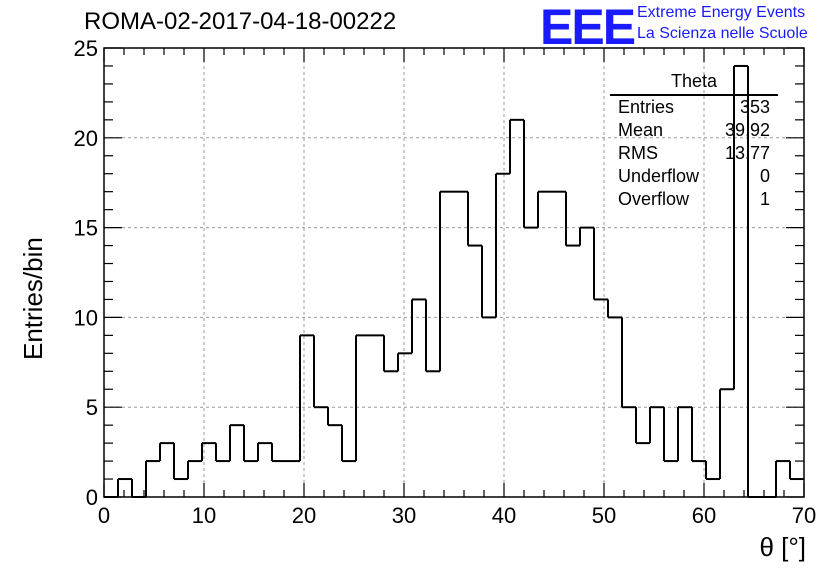 The width and height of the screenshot is (836, 572). What do you see at coordinates (404, 515) in the screenshot?
I see `x-tick-label: 30` at bounding box center [404, 515].